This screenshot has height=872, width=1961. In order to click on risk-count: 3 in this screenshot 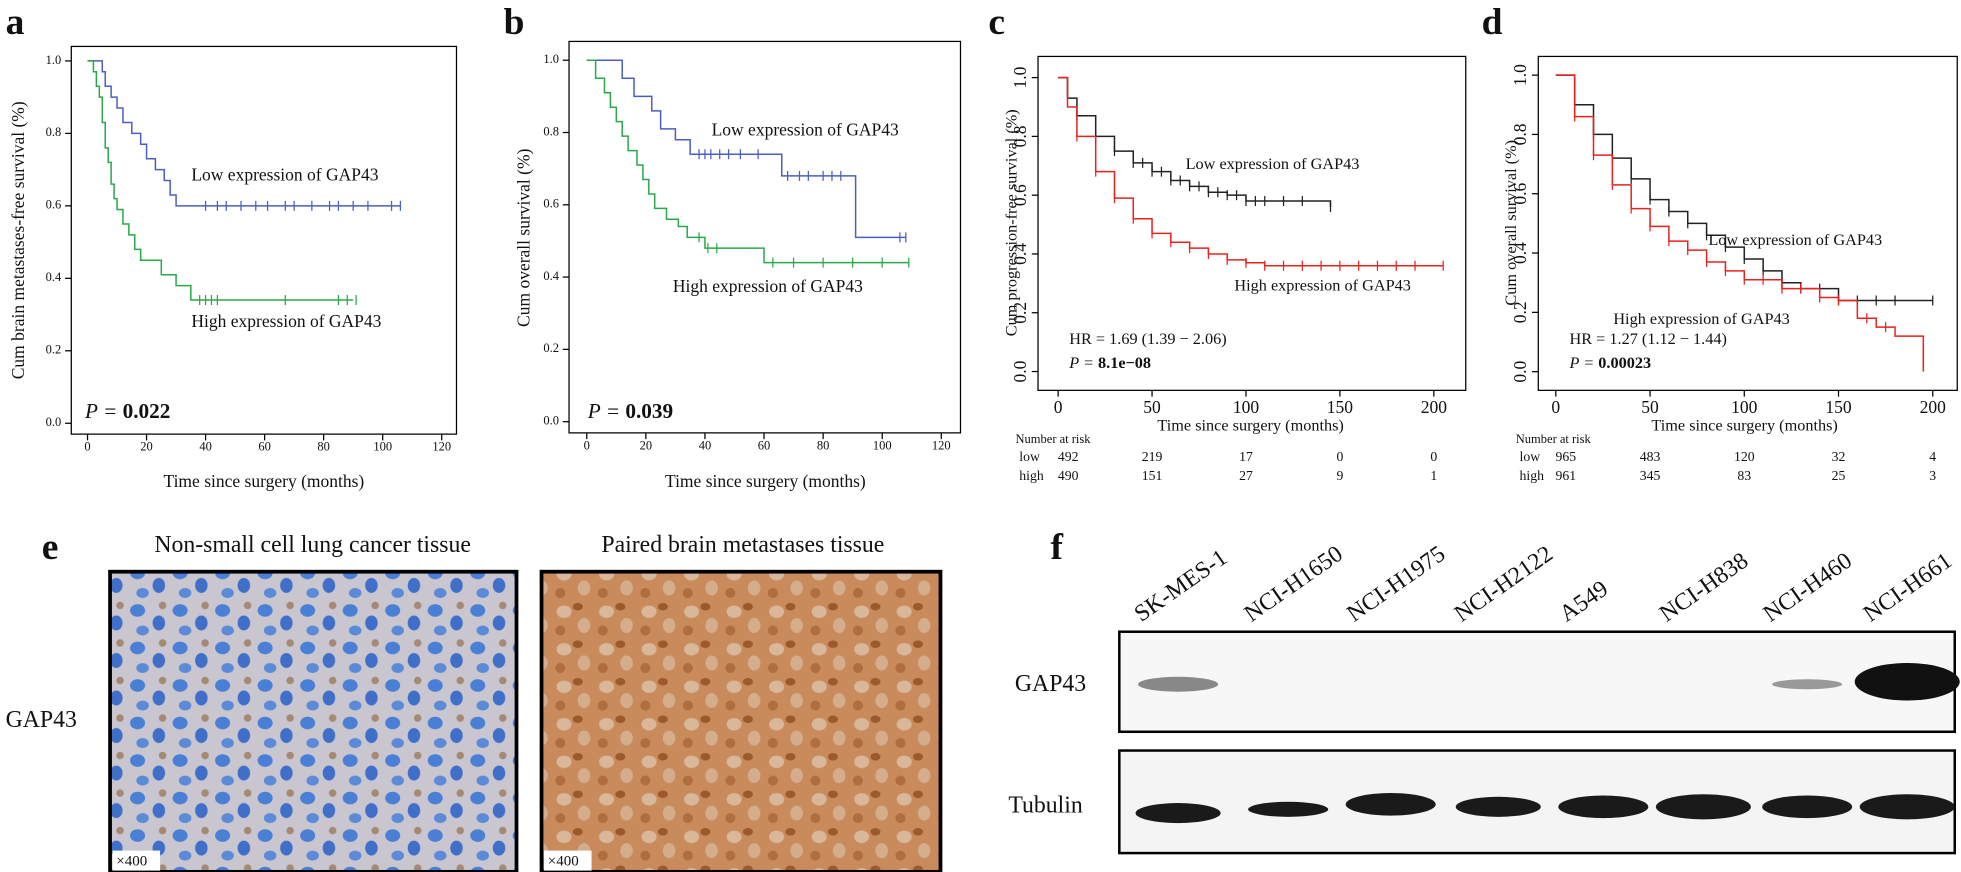, I will do `click(1932, 475)`.